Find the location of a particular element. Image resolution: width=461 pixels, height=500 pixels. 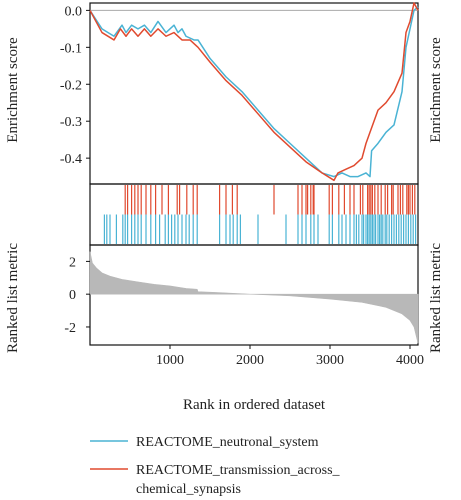

es-tick-label: -0.2 is located at coordinates (71, 85).